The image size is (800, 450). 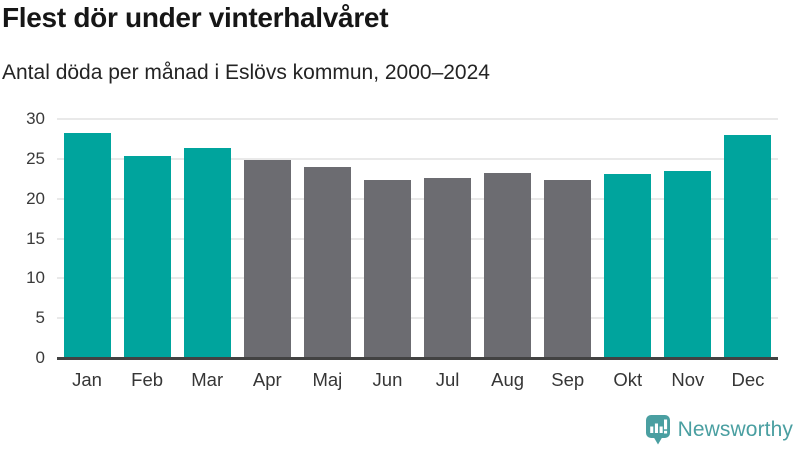 I want to click on bar-okt, so click(x=628, y=265).